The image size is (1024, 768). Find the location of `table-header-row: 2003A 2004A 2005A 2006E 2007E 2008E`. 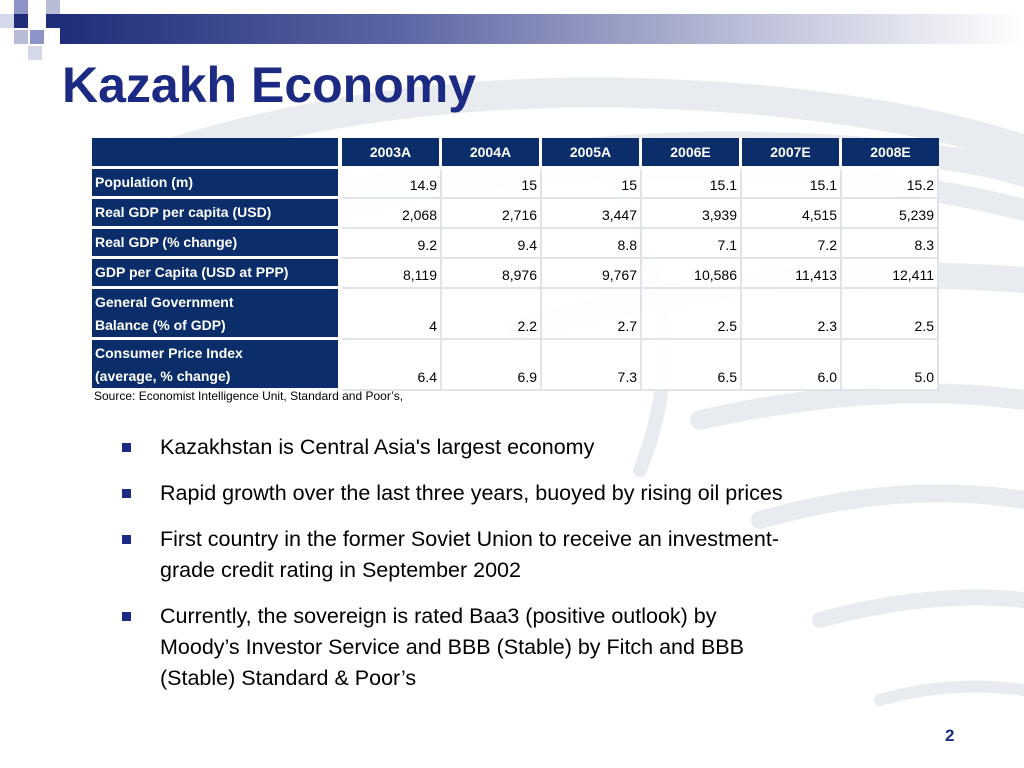

table-header-row: 2003A 2004A 2005A 2006E 2007E 2008E is located at coordinates (515, 153).